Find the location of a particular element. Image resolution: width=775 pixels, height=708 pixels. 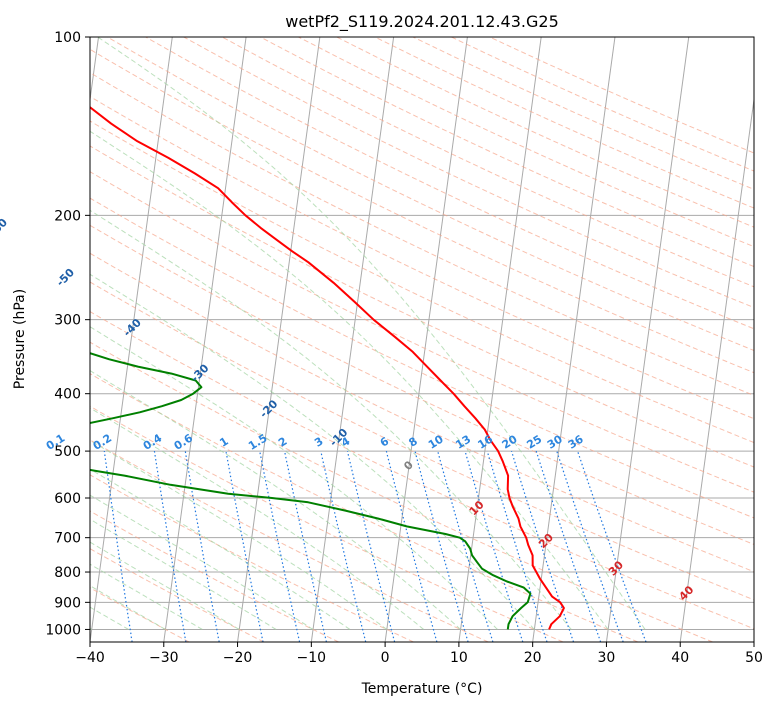

x-tick-label: −40 is located at coordinates (90, 658).